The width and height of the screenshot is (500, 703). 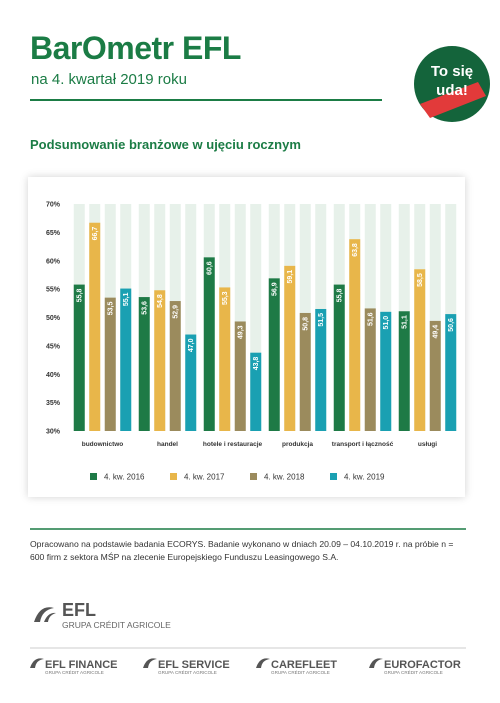 I want to click on brand-name: EFL FINANCE, so click(x=81, y=665).